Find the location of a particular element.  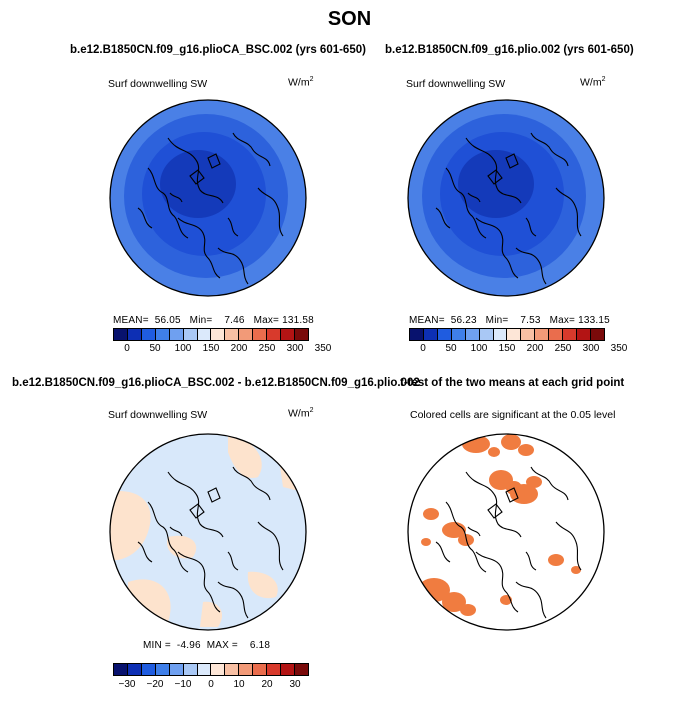

colorbar-tick-label: 30 is located at coordinates (295, 684).